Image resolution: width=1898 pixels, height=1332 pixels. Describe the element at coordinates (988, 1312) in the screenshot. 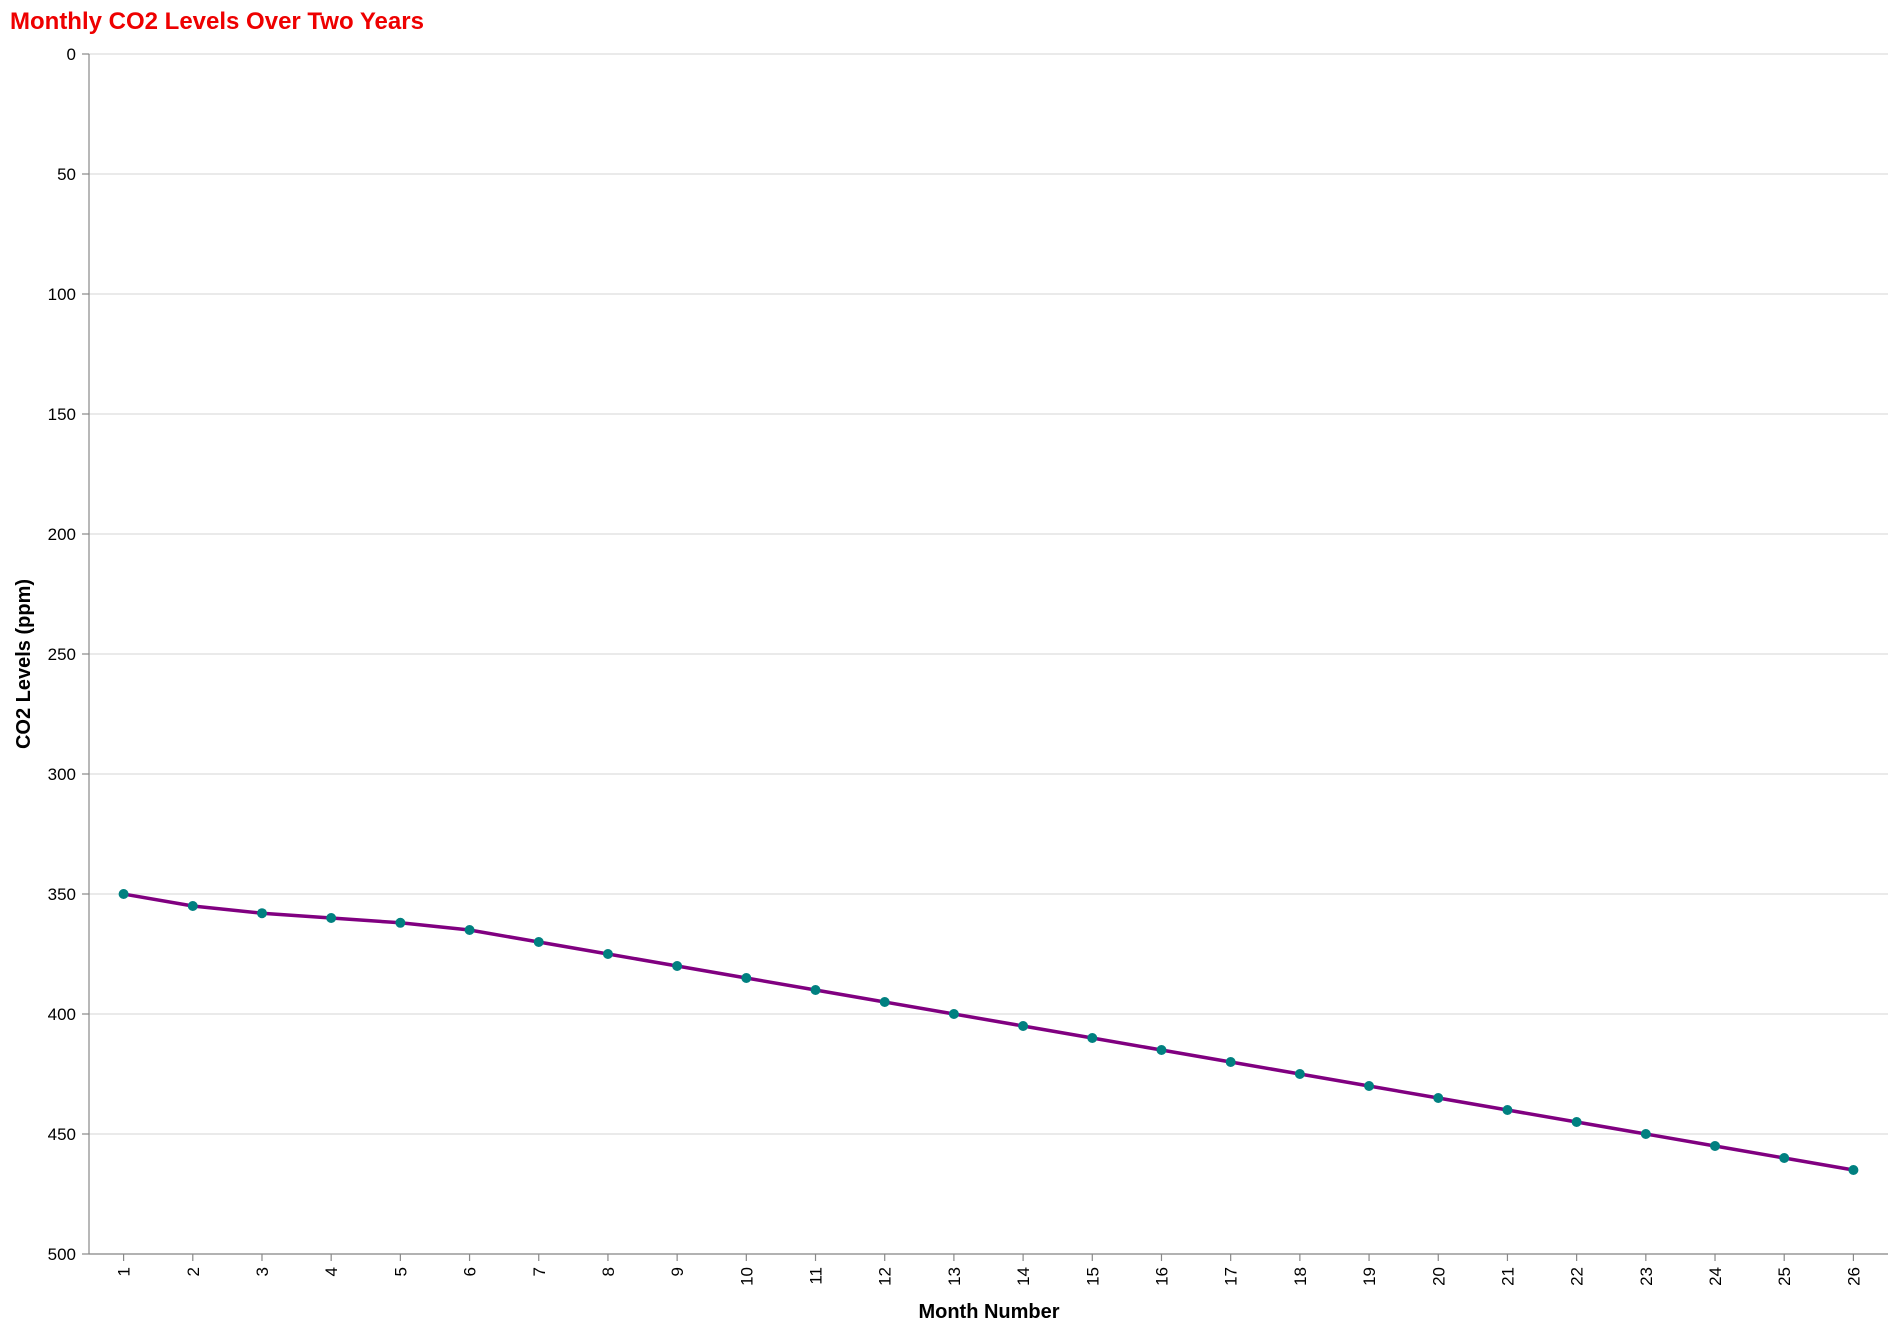

I see `x-axis-title: Month Number` at that location.